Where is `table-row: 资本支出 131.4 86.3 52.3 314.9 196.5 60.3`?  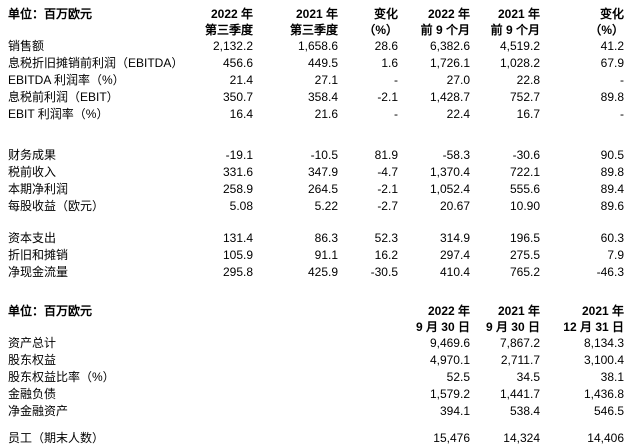 table-row: 资本支出 131.4 86.3 52.3 314.9 196.5 60.3 is located at coordinates (312, 238).